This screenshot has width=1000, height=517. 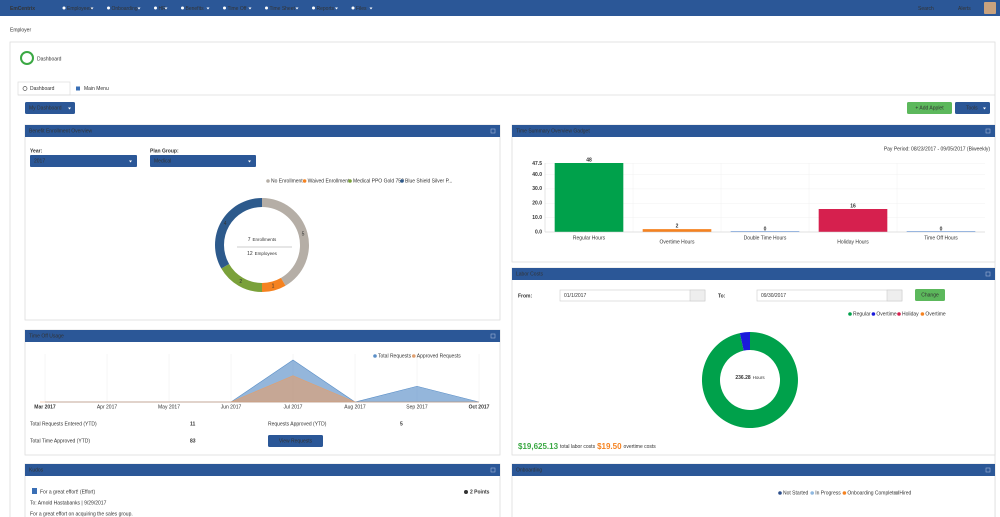 I want to click on stat-value: 11, so click(x=193, y=424).